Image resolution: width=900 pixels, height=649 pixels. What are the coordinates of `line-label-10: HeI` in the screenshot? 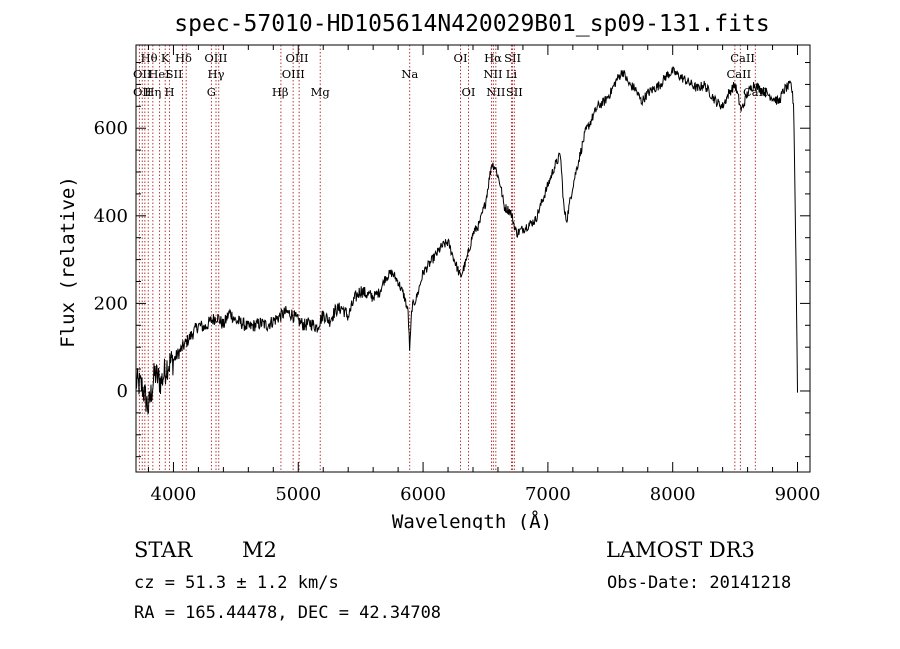 It's located at (158, 74).